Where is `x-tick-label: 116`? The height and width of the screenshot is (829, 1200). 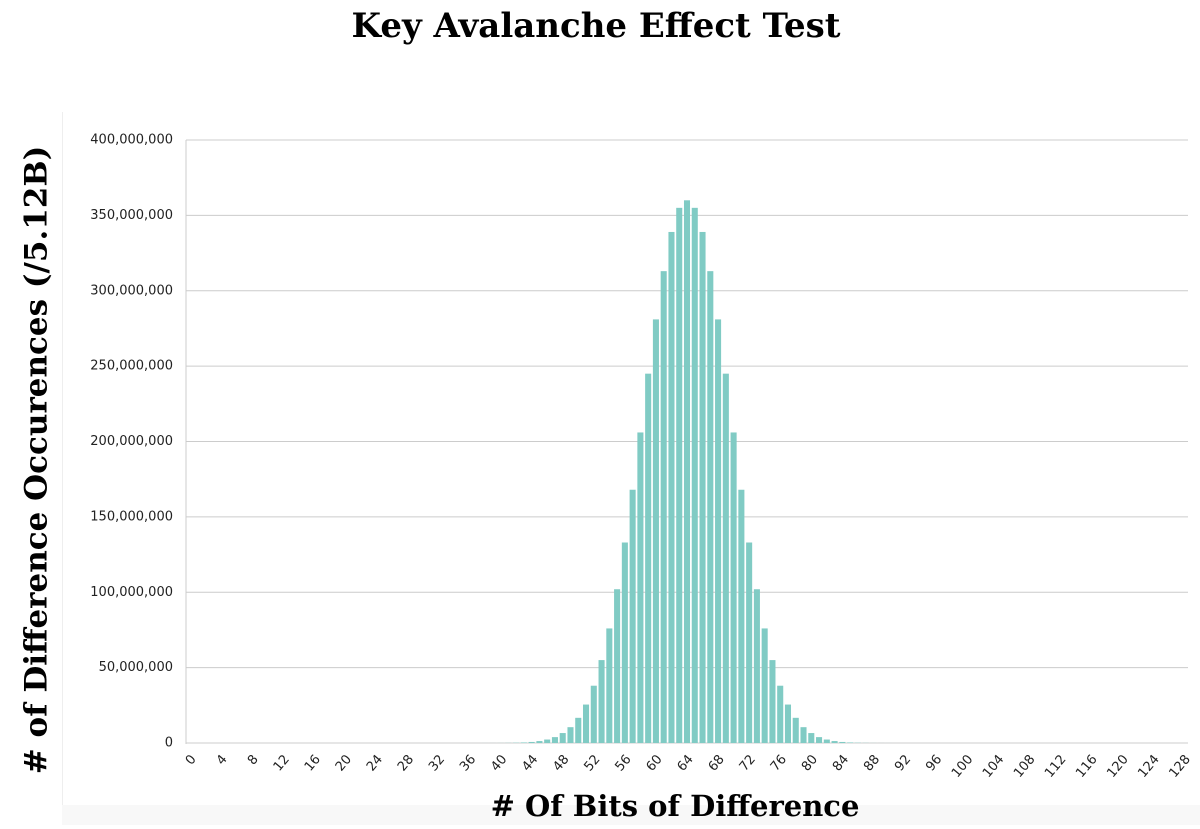
x-tick-label: 116 is located at coordinates (1086, 766).